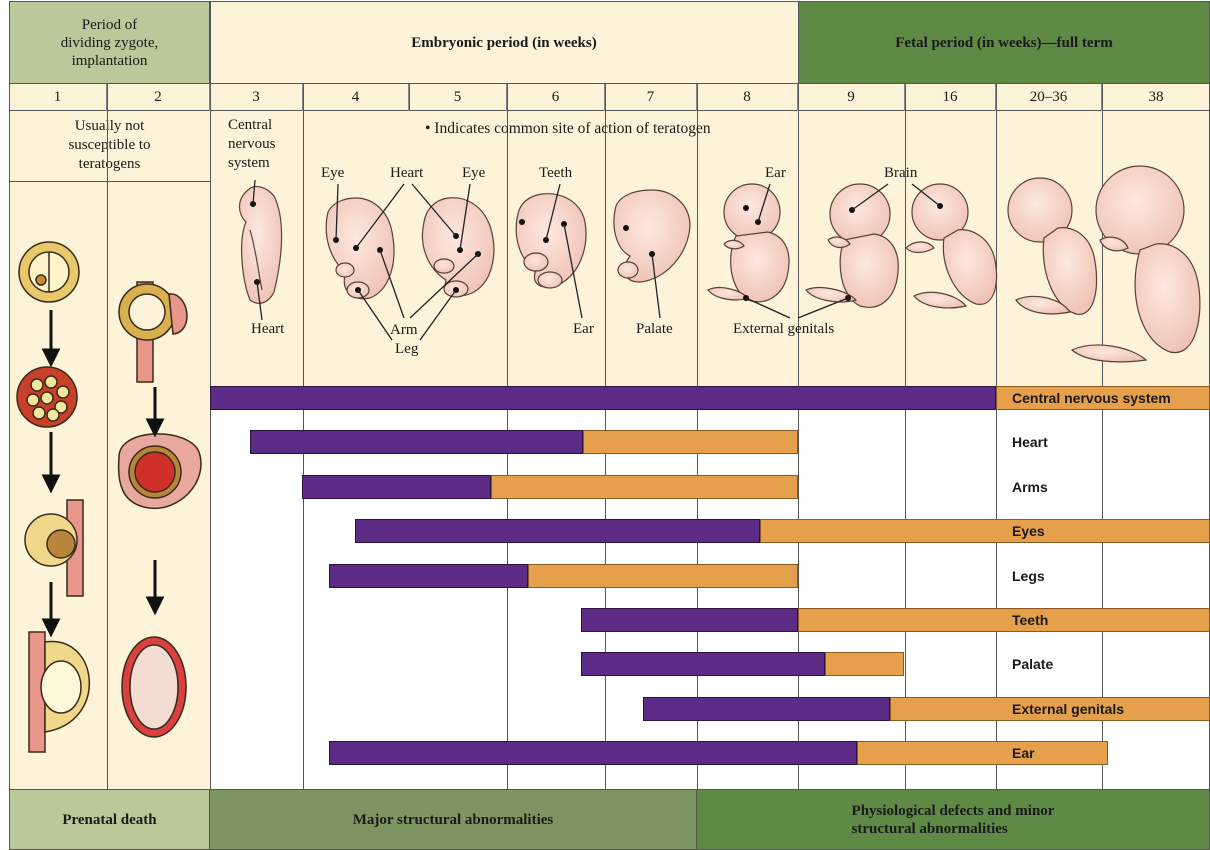 The width and height of the screenshot is (1210, 850). What do you see at coordinates (407, 173) in the screenshot?
I see `label-heart: Heart` at bounding box center [407, 173].